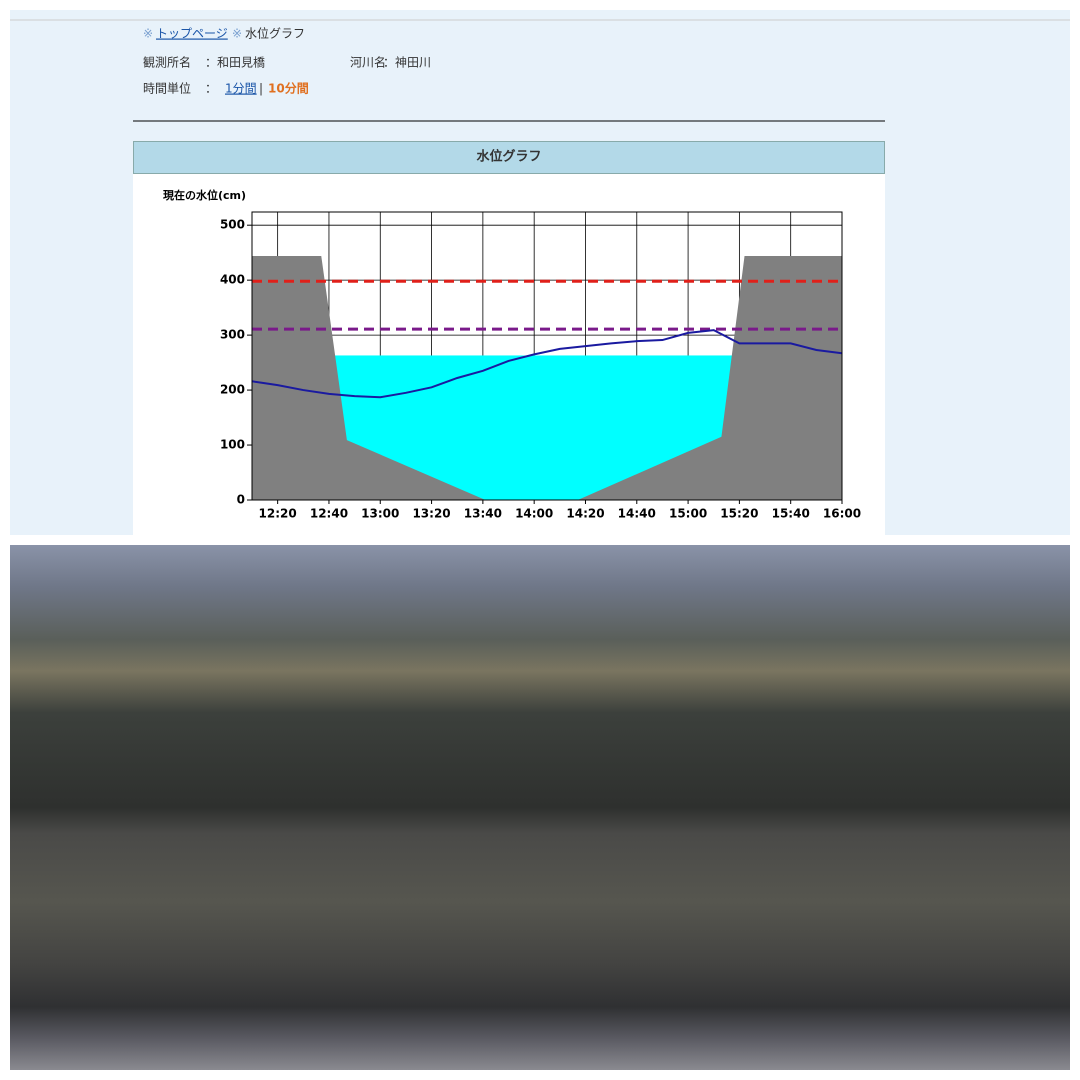  I want to click on bc-home: トップページ, so click(192, 34).